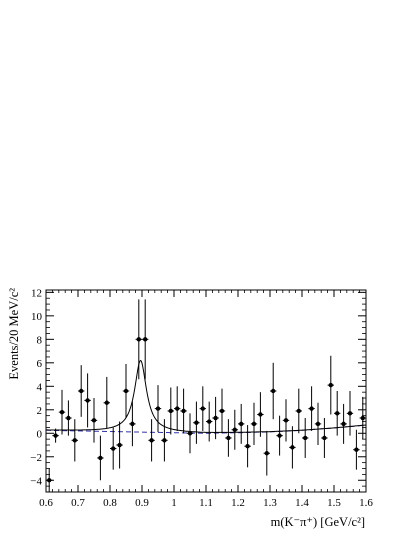 This screenshot has height=537, width=415. I want to click on y-tick-label: 6, so click(40, 364).